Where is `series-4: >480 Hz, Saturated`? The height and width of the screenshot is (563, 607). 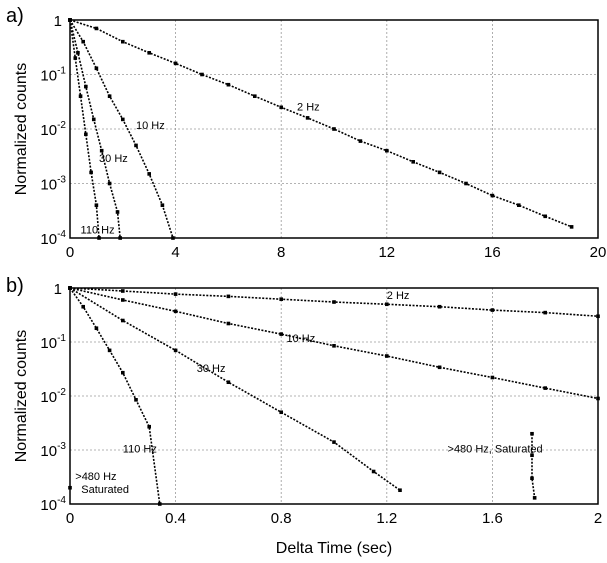
series-4: >480 Hz, Saturated is located at coordinates (495, 465).